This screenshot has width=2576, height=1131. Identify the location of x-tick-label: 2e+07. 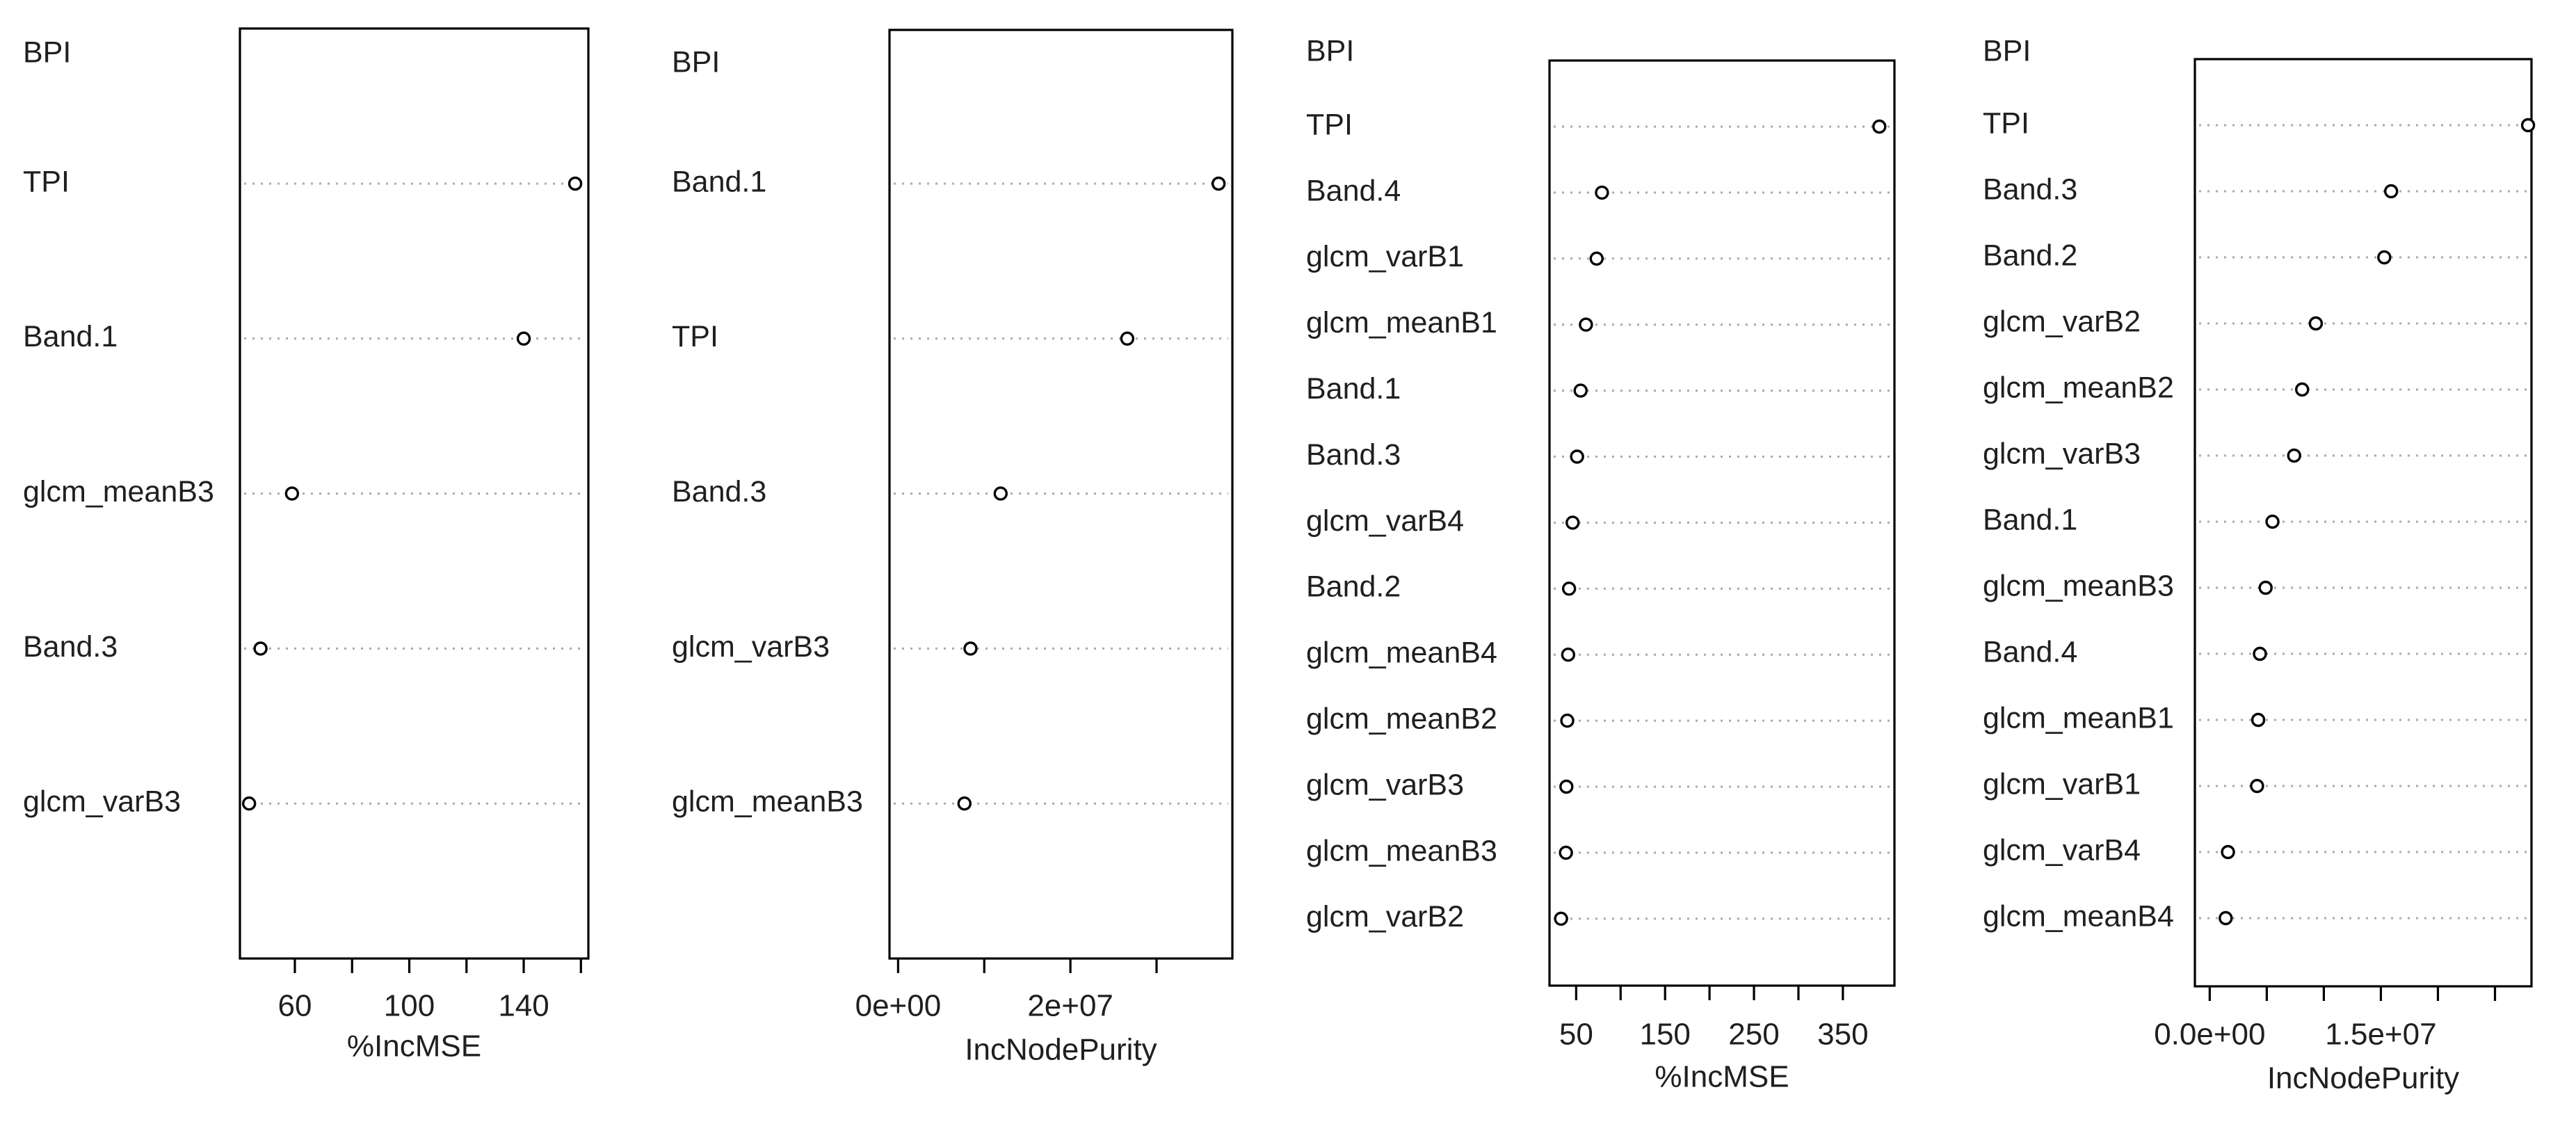
(1070, 1006).